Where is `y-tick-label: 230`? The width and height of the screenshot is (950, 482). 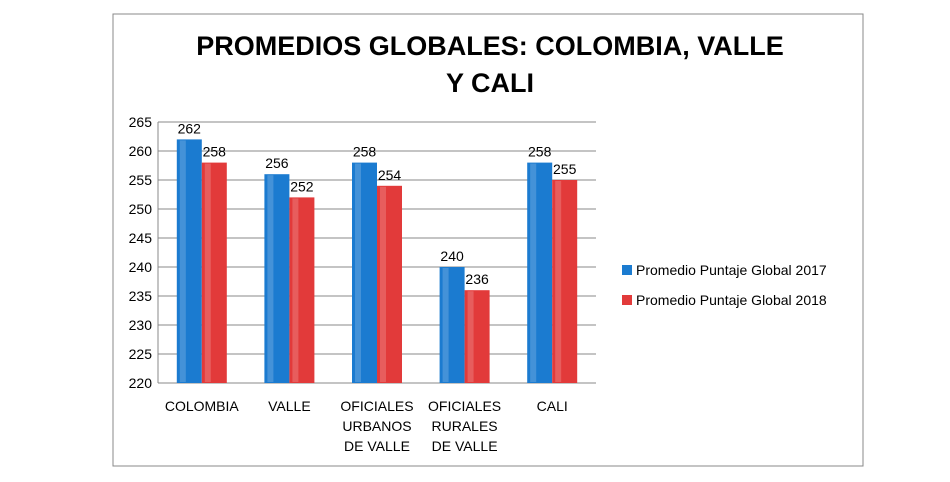
y-tick-label: 230 is located at coordinates (141, 325).